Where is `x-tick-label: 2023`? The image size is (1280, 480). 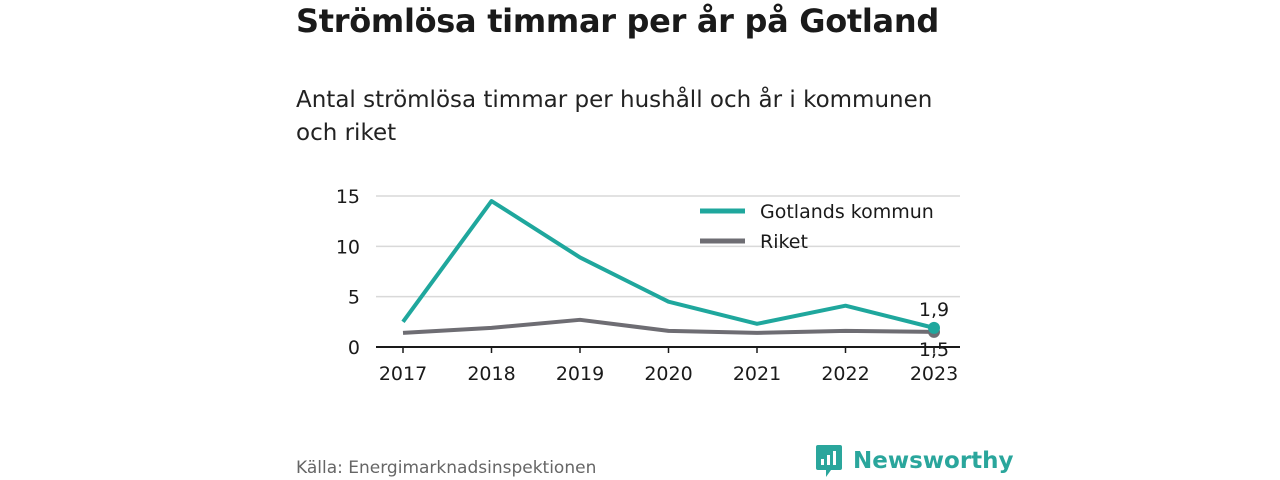 x-tick-label: 2023 is located at coordinates (934, 374).